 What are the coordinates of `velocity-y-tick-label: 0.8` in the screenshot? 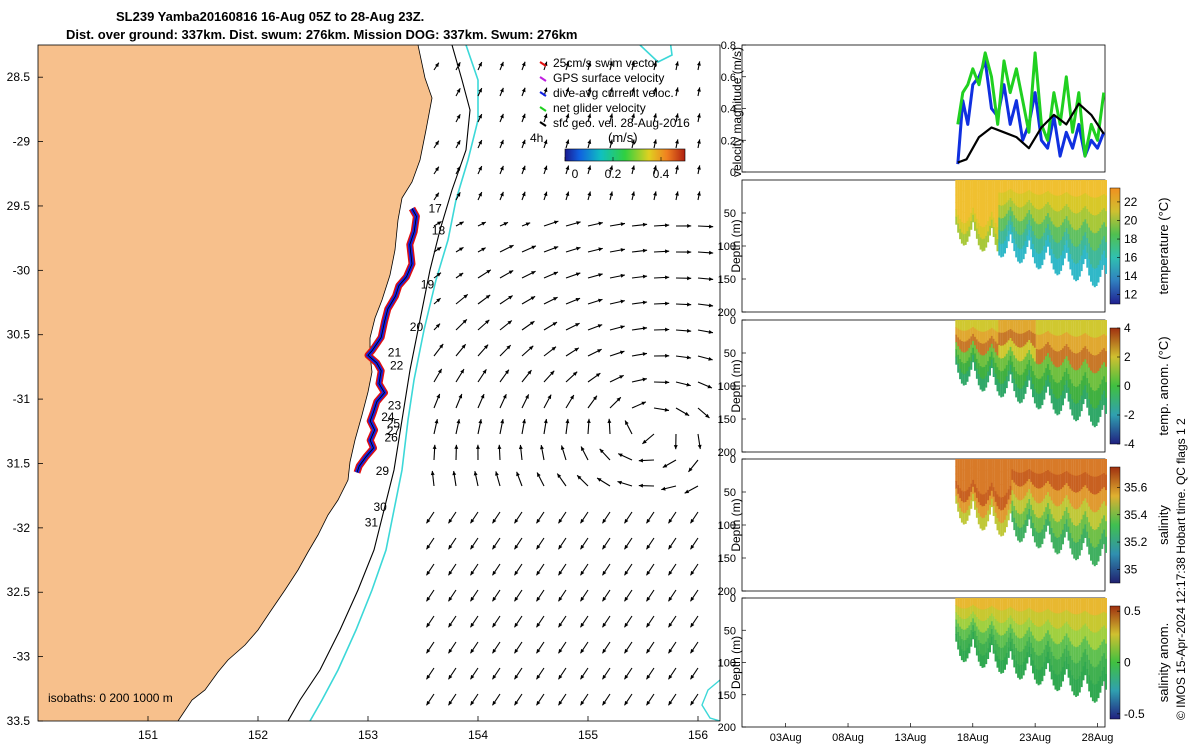 It's located at (728, 46).